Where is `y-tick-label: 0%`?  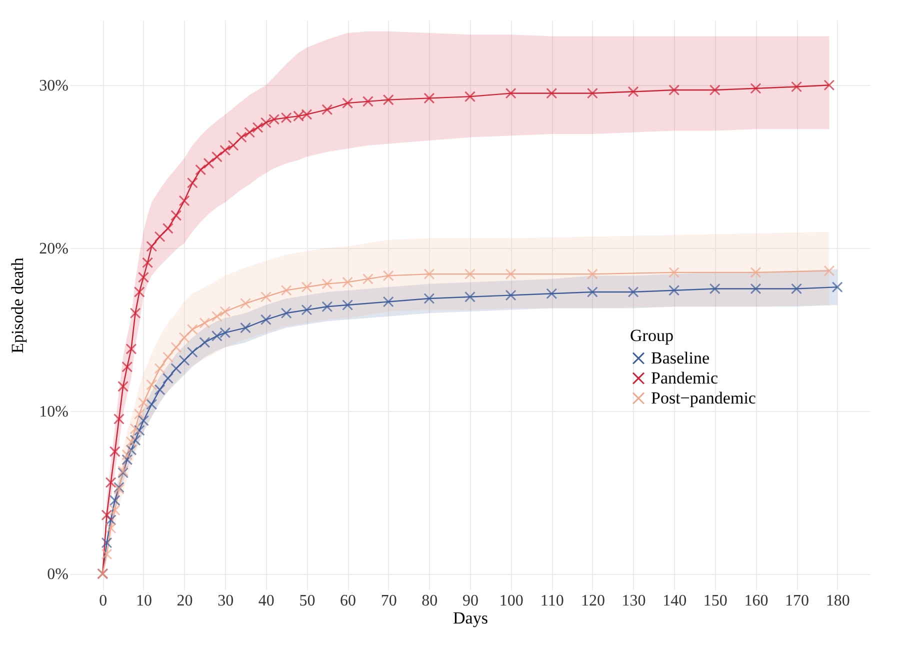
y-tick-label: 0% is located at coordinates (57, 575).